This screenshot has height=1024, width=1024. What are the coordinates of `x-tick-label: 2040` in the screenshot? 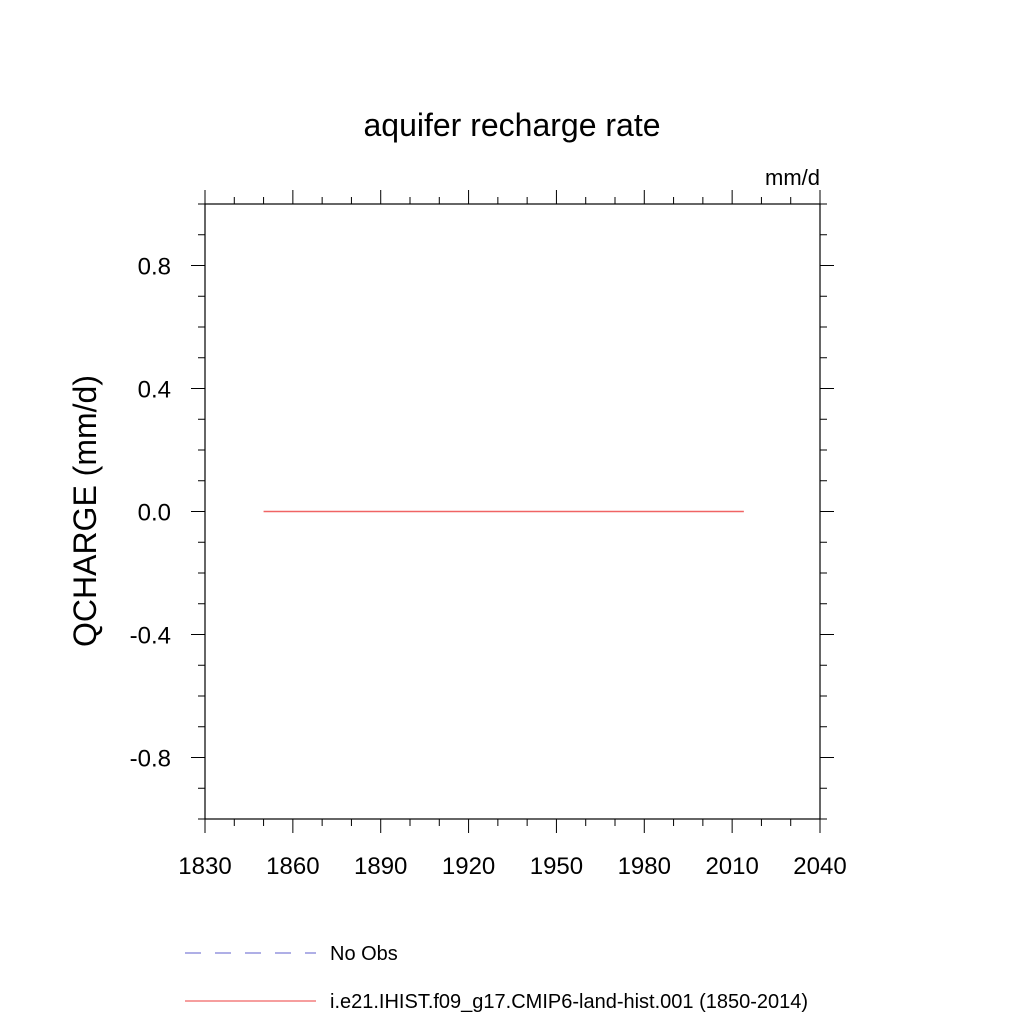 It's located at (819, 866).